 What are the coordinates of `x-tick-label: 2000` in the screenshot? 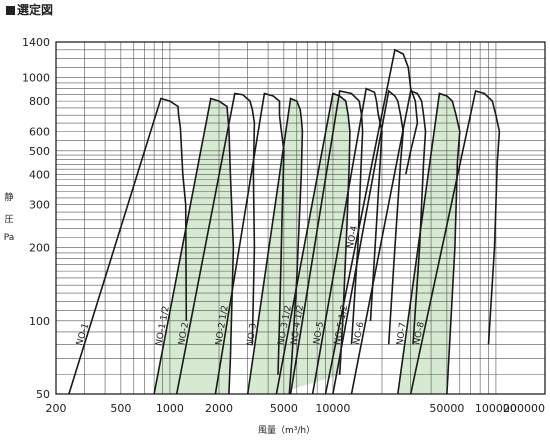 It's located at (219, 408).